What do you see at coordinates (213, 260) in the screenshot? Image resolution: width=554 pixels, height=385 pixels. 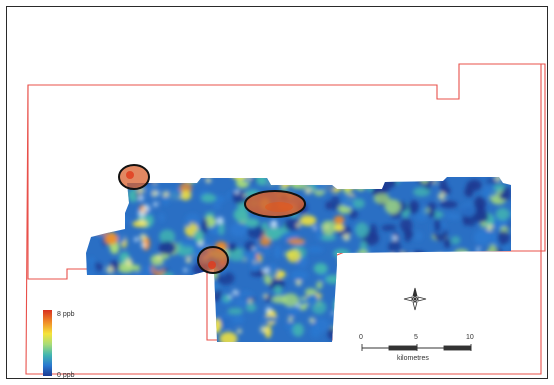 I see `anomaly-ellipse-southwest` at bounding box center [213, 260].